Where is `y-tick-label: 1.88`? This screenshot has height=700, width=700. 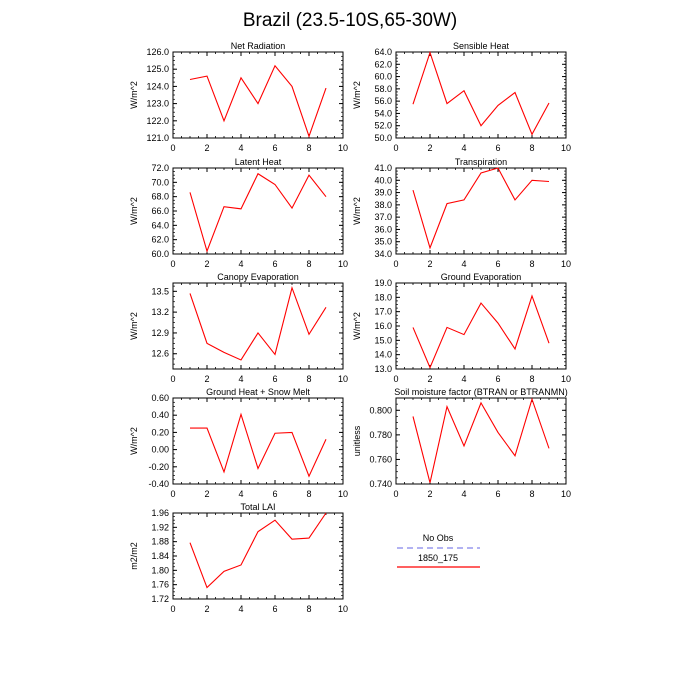 y-tick-label: 1.88 is located at coordinates (160, 542).